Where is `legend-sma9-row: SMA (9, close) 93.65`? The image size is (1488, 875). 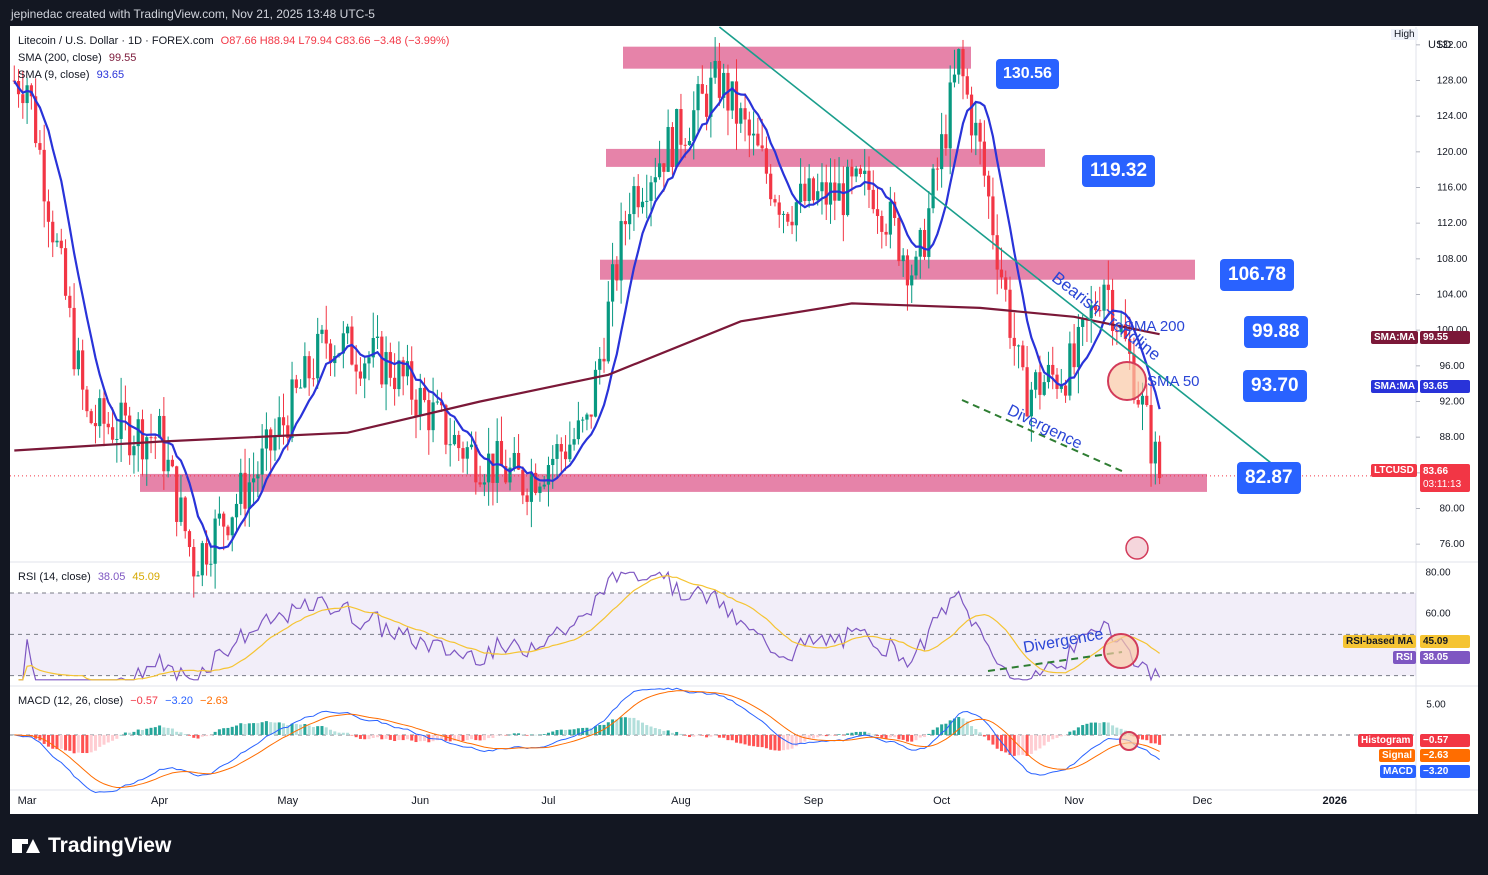
legend-sma9-row: SMA (9, close) 93.65 is located at coordinates (71, 75).